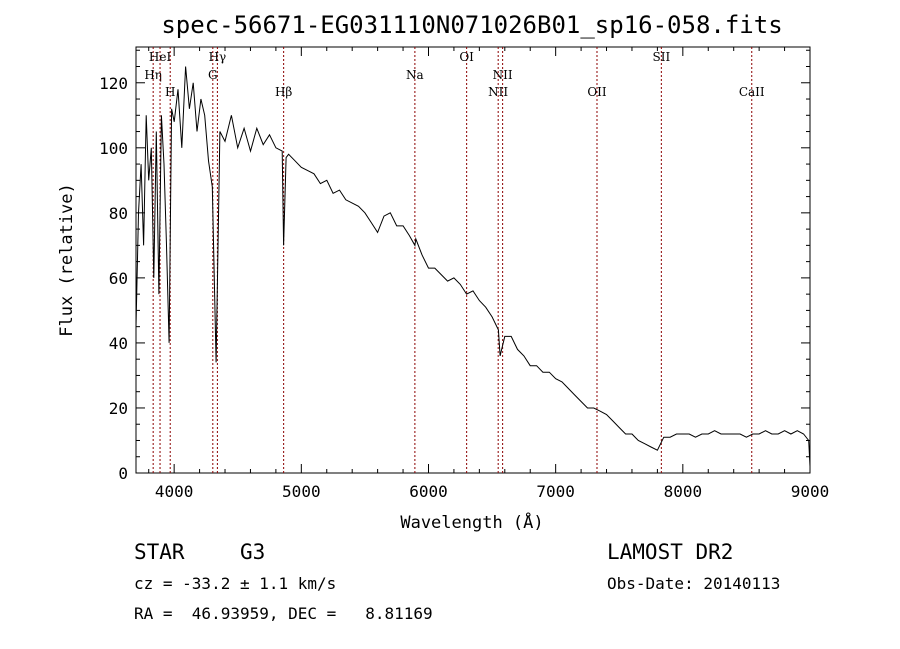 The height and width of the screenshot is (649, 900). Describe the element at coordinates (301, 491) in the screenshot. I see `x-tick-label: 5000` at that location.